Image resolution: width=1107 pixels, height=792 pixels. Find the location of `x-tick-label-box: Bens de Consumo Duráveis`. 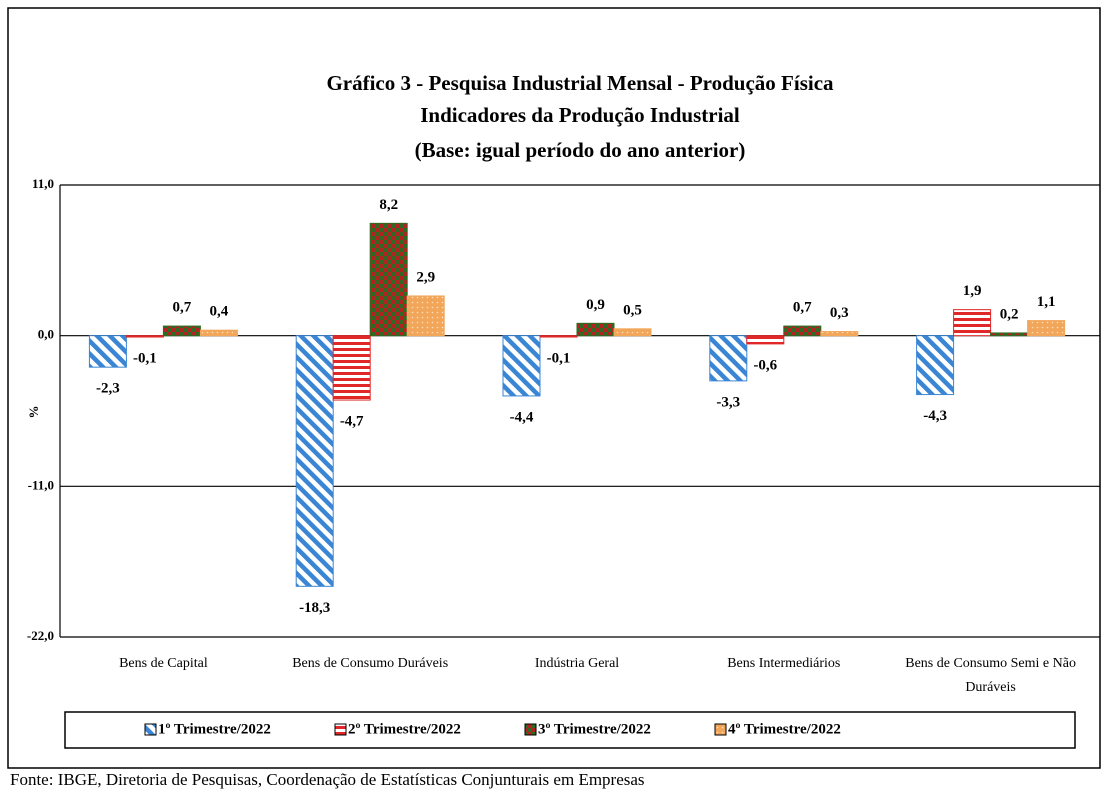

x-tick-label-box: Bens de Consumo Duráveis is located at coordinates (370, 663).